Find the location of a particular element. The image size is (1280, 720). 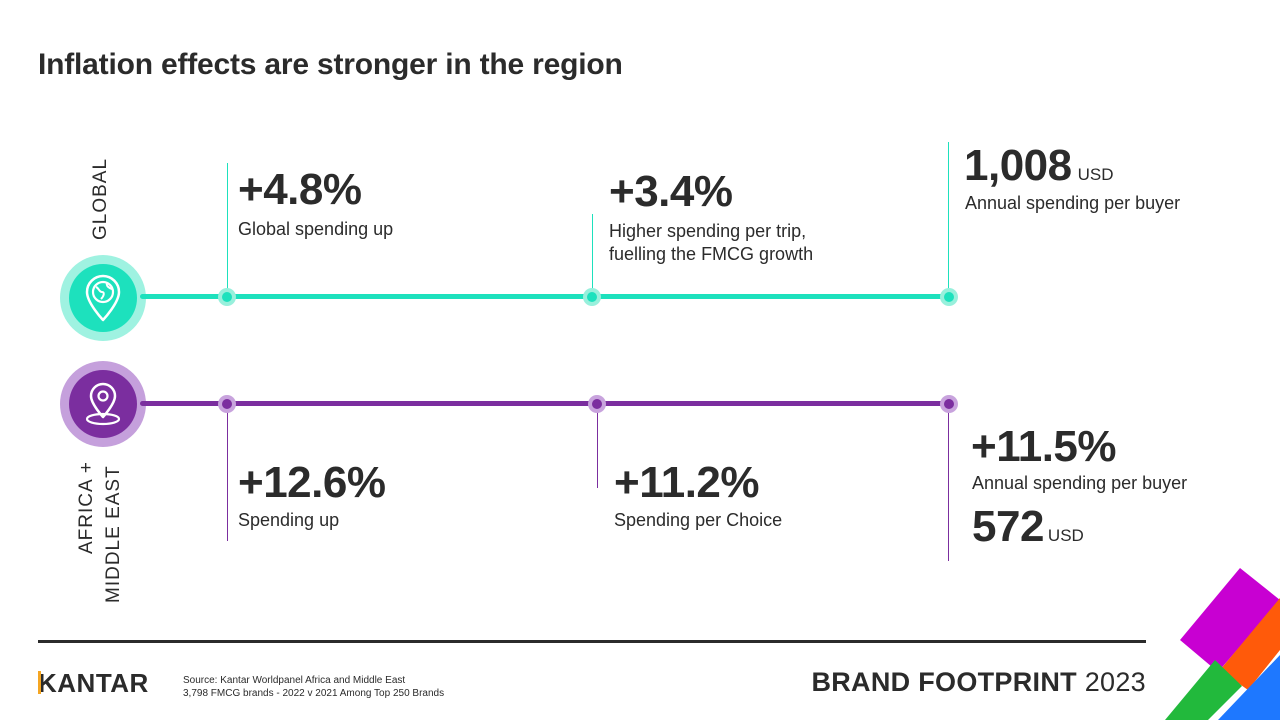

global-spending-value: +4.8% is located at coordinates (300, 189).